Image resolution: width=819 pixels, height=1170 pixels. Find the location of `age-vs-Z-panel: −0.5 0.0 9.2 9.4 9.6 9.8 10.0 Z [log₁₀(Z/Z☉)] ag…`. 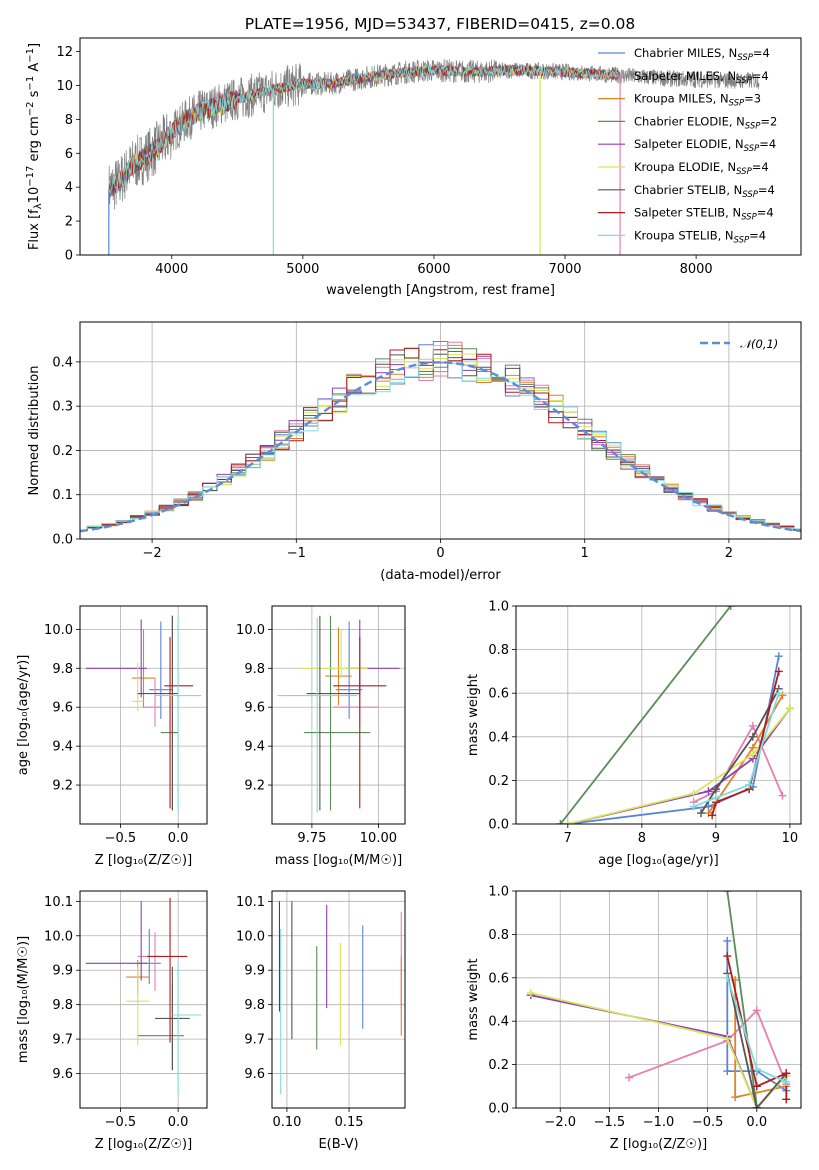

age-vs-Z-panel: −0.5 0.0 9.2 9.4 9.6 9.8 10.0 Z [log₁₀(Z/Z☉)] ag… is located at coordinates (112, 736).